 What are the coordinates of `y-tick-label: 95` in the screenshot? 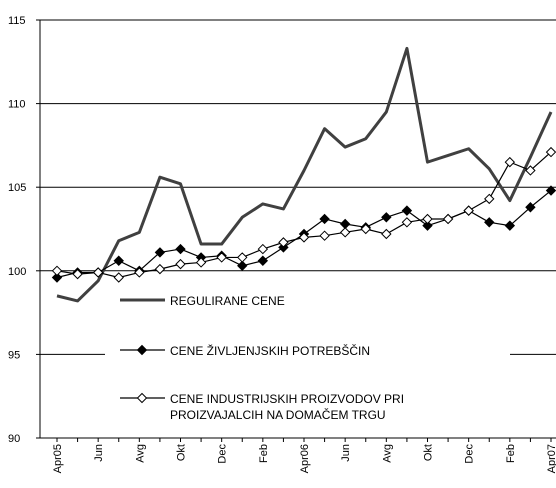 It's located at (14, 355).